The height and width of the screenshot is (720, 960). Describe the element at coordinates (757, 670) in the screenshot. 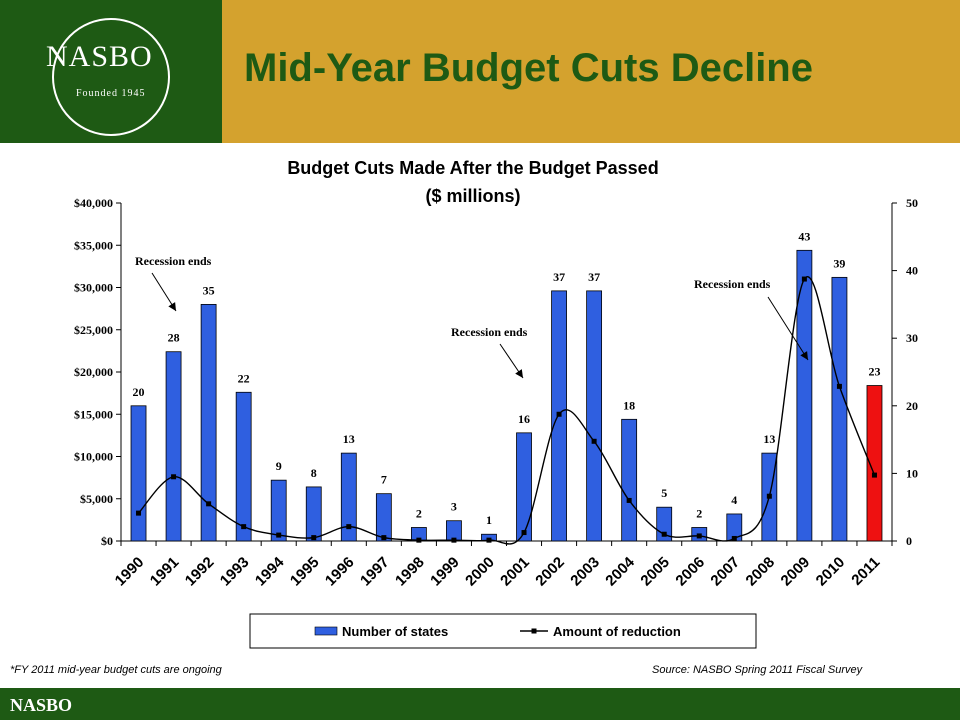

I see `footnote-source: Source: NASBO Spring 2011 Fiscal Survey` at that location.